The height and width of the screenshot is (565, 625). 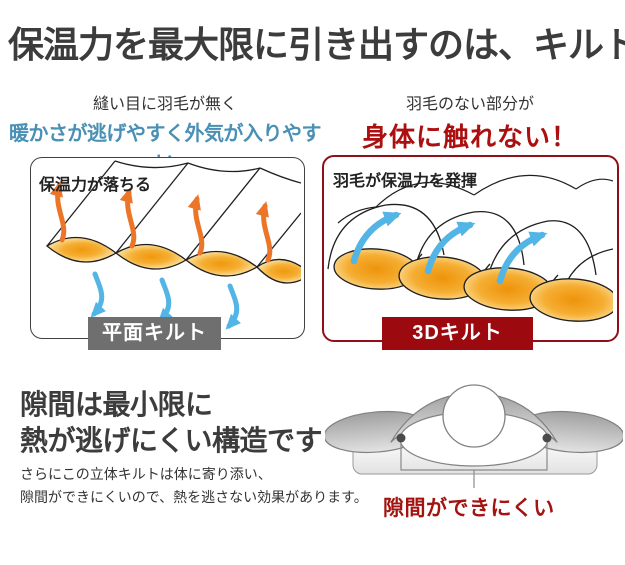 I want to click on cross-section-diagram, so click(x=474, y=436).